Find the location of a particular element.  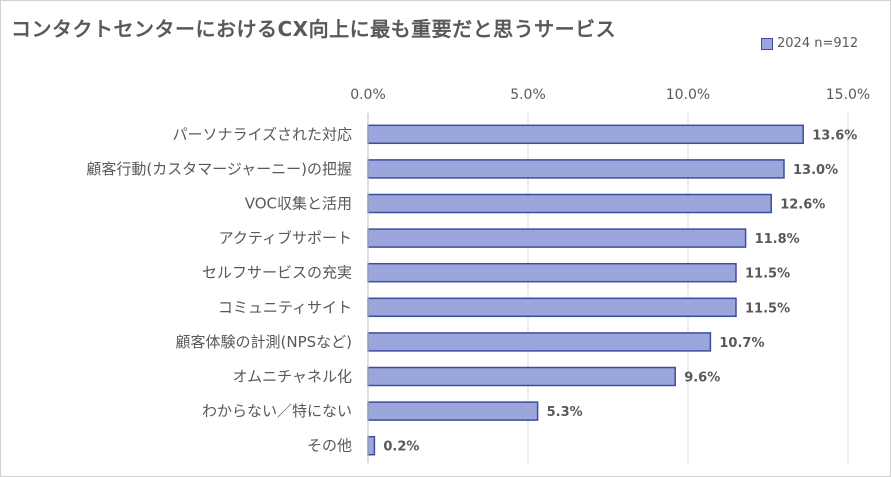

category-label: わからない／特にない is located at coordinates (277, 411).